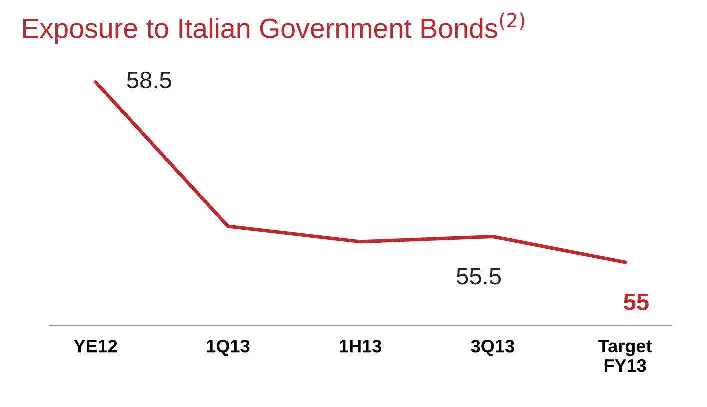  Describe the element at coordinates (636, 302) in the screenshot. I see `data-label: 55` at that location.